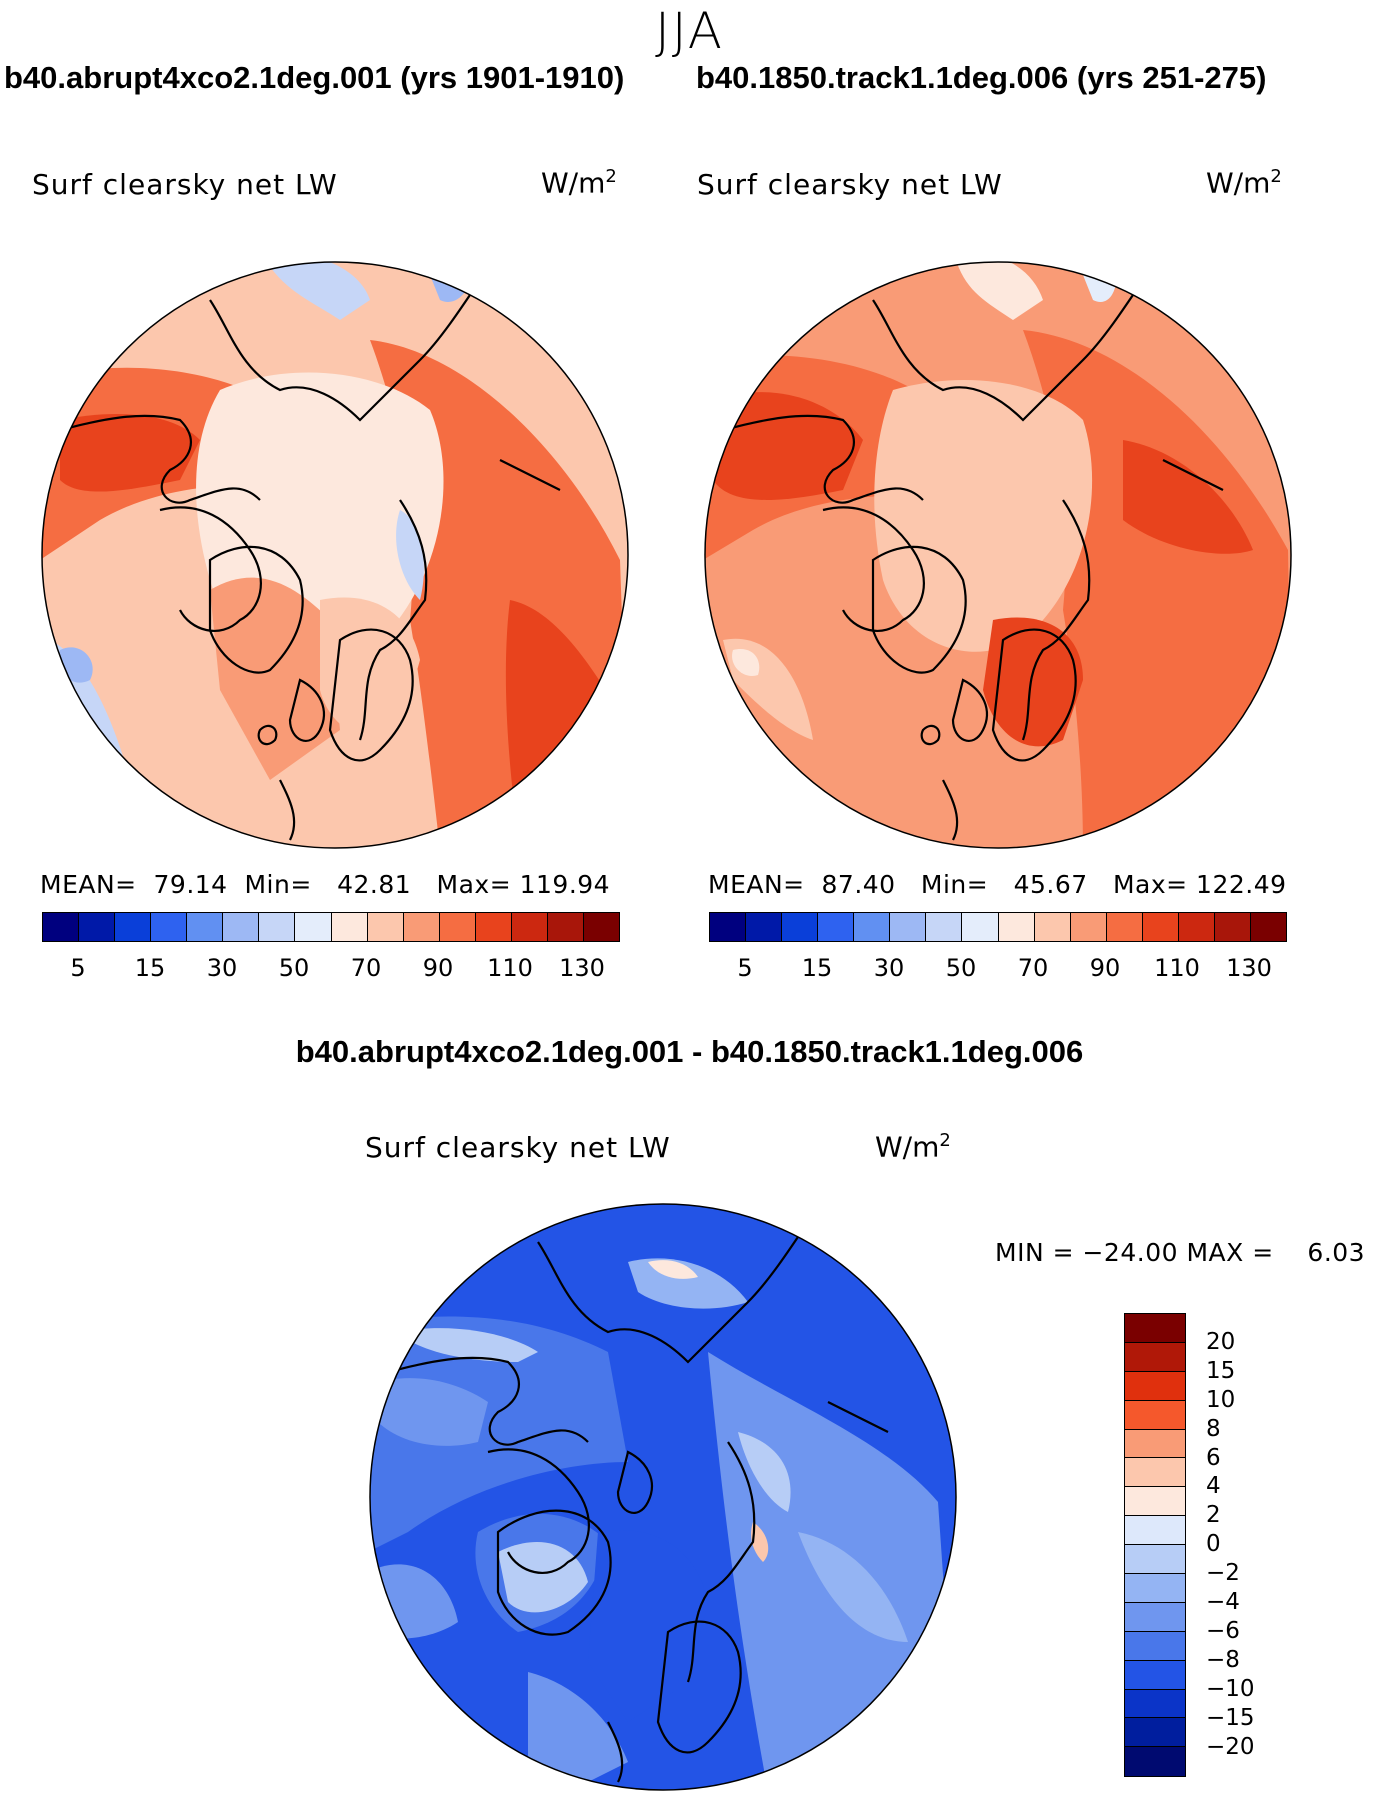 The height and width of the screenshot is (1800, 1379). I want to click on diff-variable-title: Surf clearsky net LW, so click(518, 1147).